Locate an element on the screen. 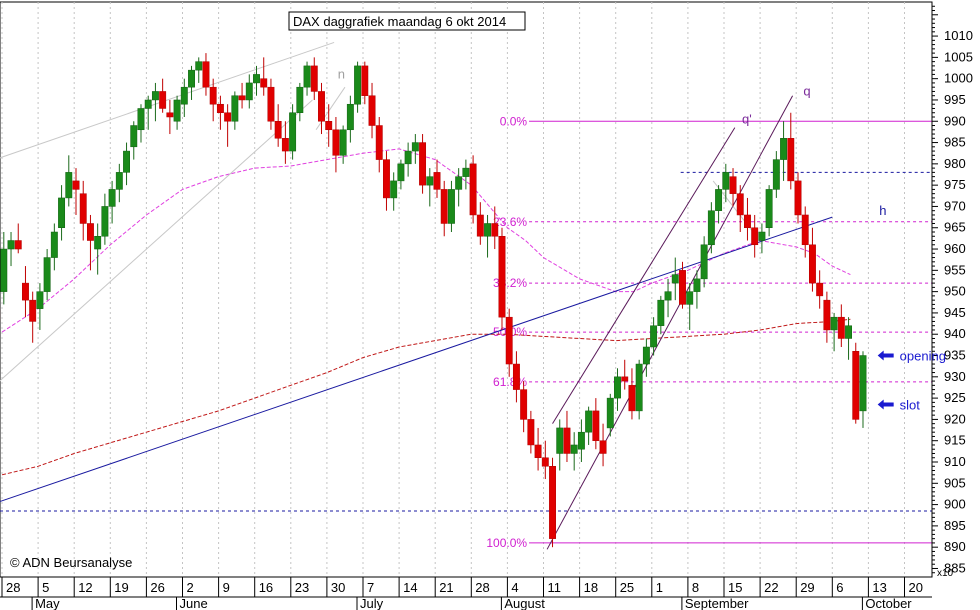 The image size is (980, 610). x-tick-label: 15 is located at coordinates (735, 587).